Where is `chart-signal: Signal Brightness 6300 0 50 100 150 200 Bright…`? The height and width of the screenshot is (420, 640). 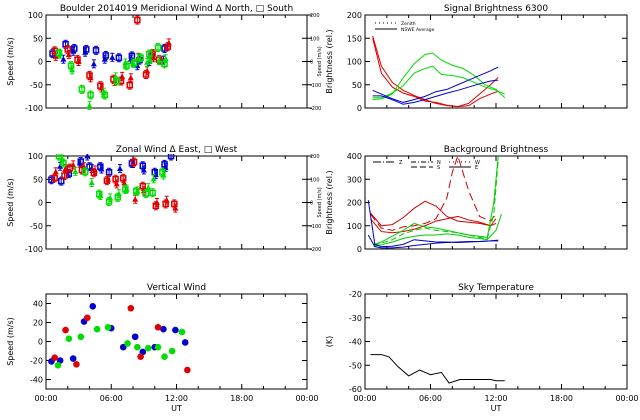 chart-signal: Signal Brightness 6300 0 50 100 150 200 Bright… is located at coordinates (476, 58).